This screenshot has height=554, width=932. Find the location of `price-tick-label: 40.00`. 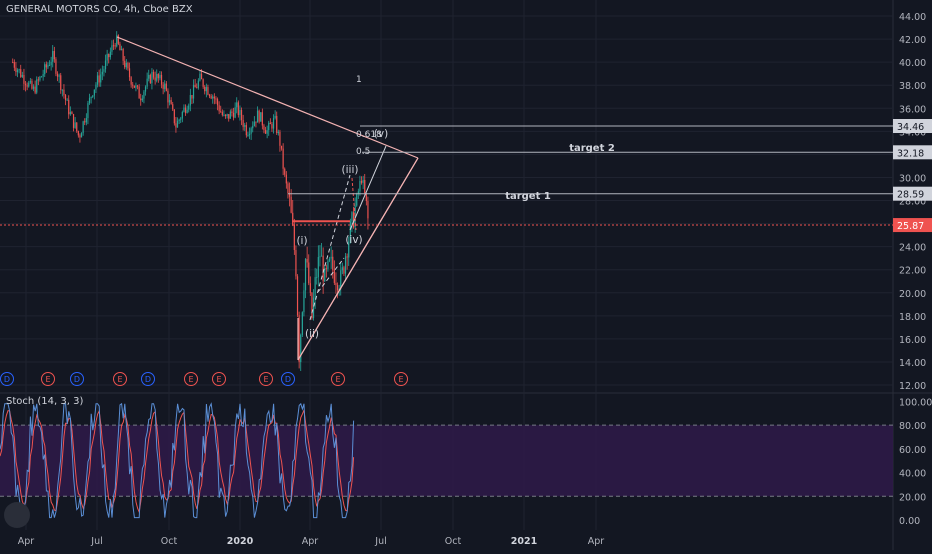

price-tick-label: 40.00 is located at coordinates (912, 63).